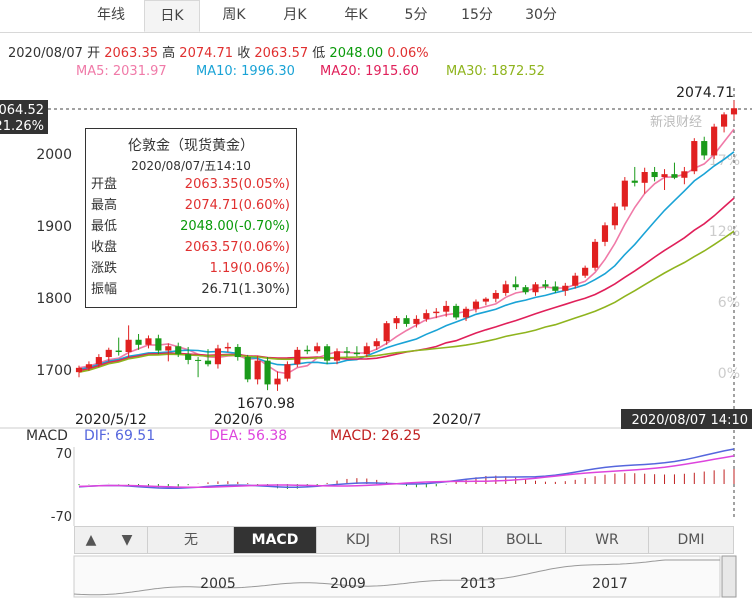 The height and width of the screenshot is (599, 752). What do you see at coordinates (54, 371) in the screenshot?
I see `y-tick-label: 1700` at bounding box center [54, 371].